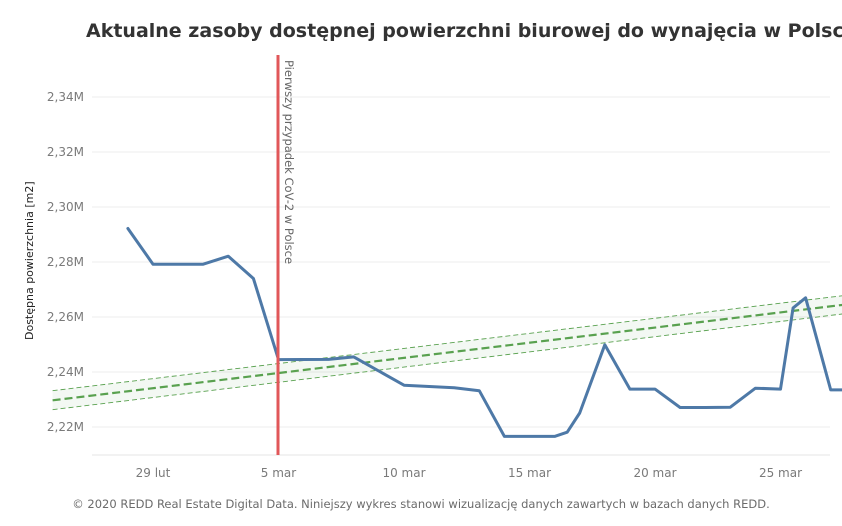  I want to click on x-tick-label: 29 lut, so click(153, 473).